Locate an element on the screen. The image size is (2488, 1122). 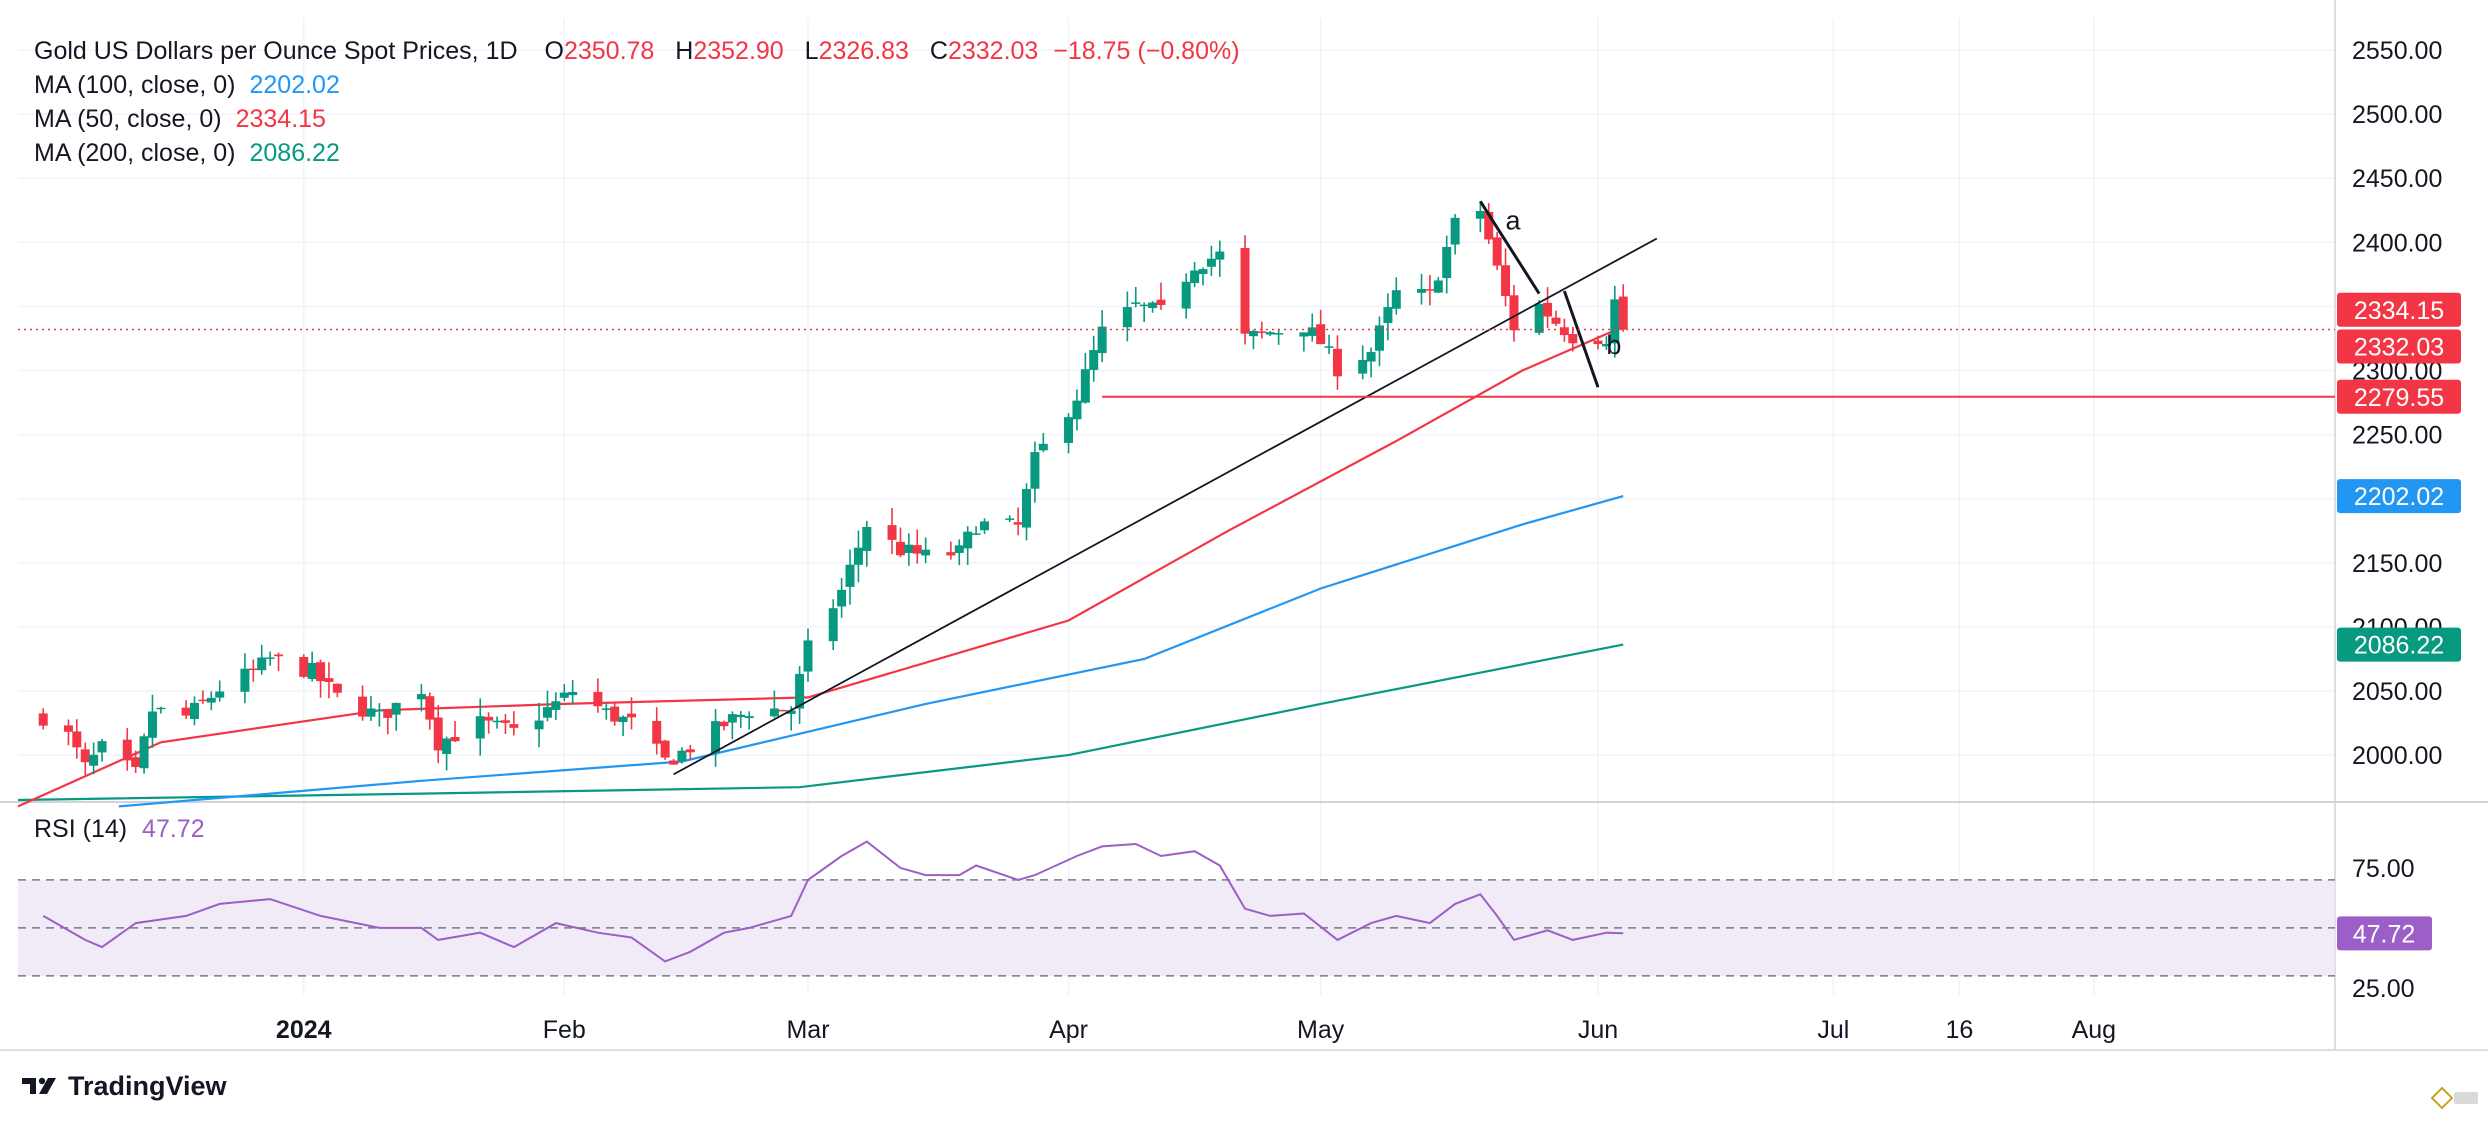
high-key: H is located at coordinates (684, 51).